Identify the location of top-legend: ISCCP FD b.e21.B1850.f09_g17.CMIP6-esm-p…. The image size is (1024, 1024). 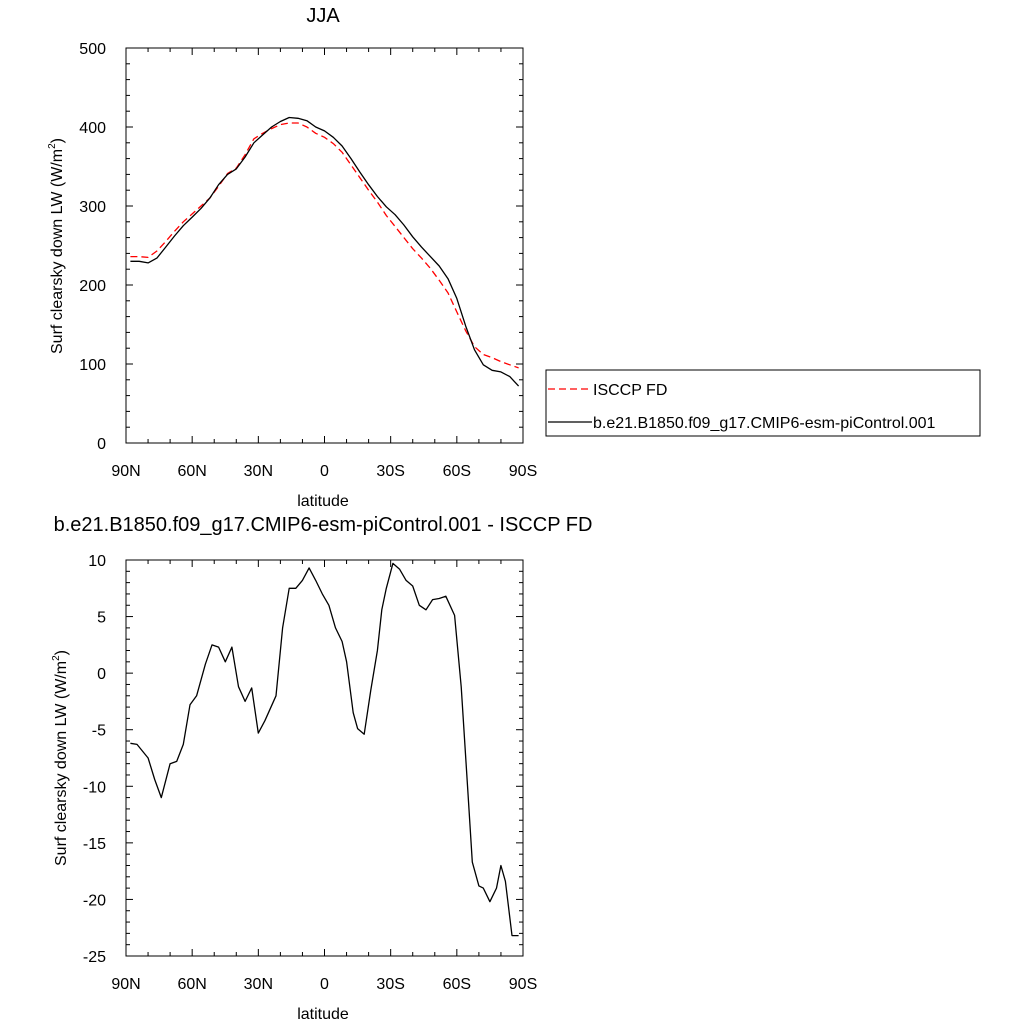
(763, 403).